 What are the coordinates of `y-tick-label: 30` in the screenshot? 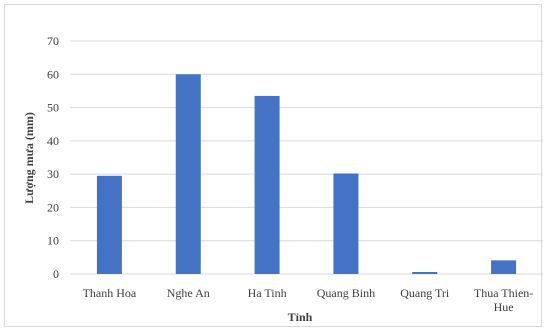 It's located at (53, 174).